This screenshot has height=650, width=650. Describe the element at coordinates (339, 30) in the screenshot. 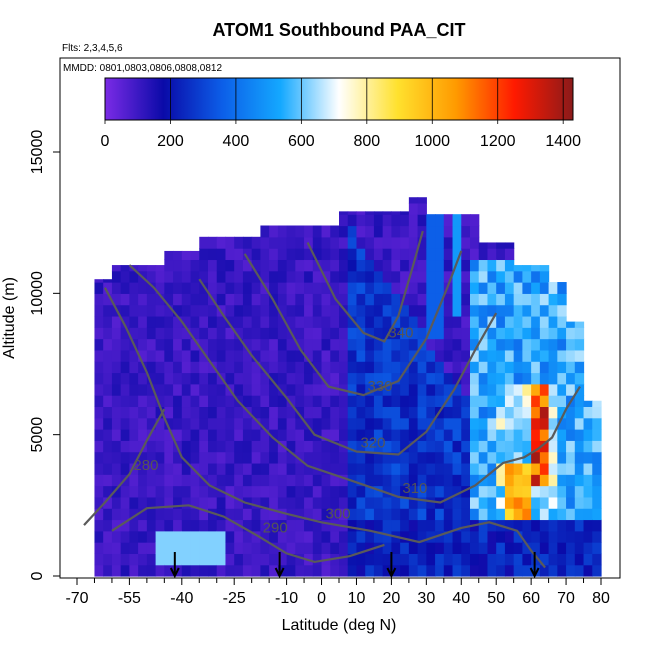

I see `chart-title: ATOM1 Southbound PAA_CIT` at that location.